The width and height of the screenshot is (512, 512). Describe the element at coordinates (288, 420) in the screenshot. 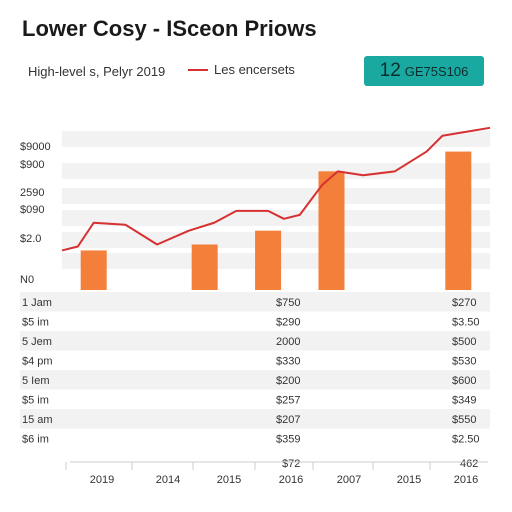

I see `table-row-mid-value: $207` at that location.